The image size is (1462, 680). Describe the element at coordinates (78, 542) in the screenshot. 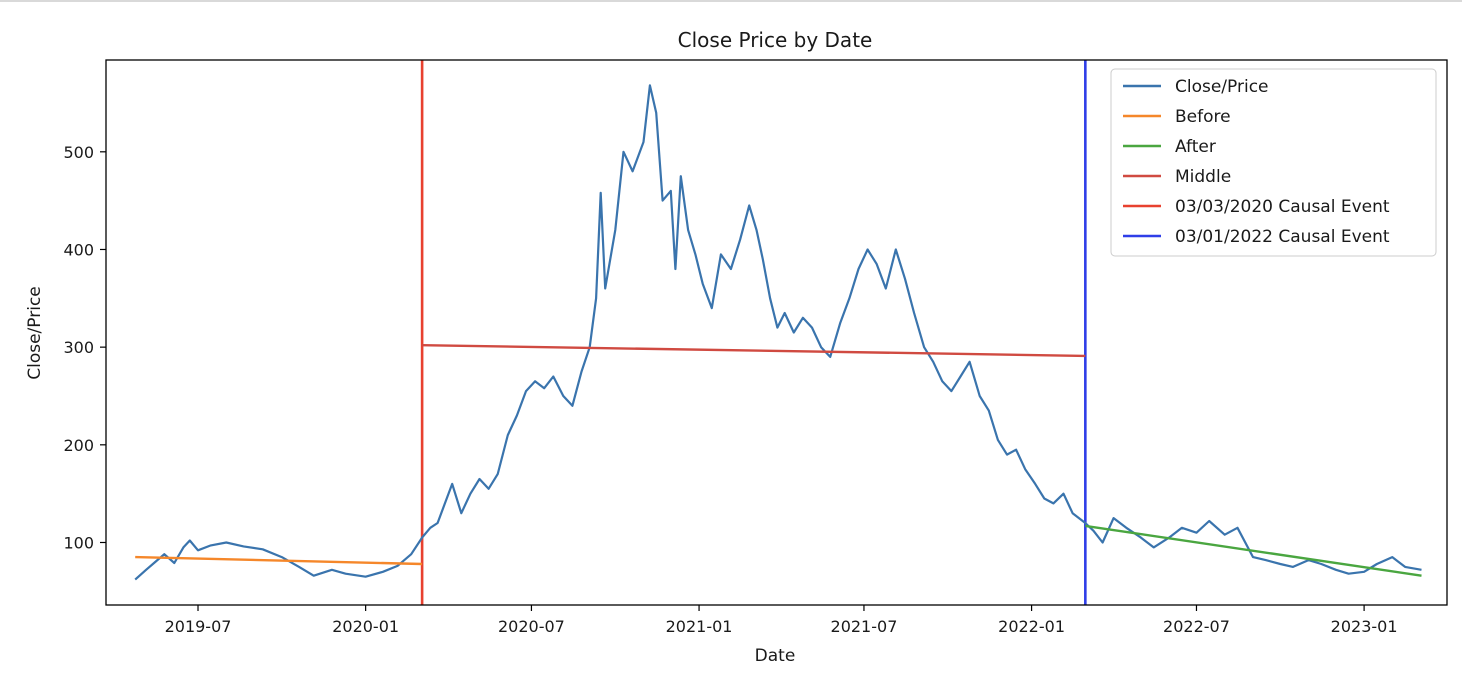

I see `y-tick-label: 100` at that location.